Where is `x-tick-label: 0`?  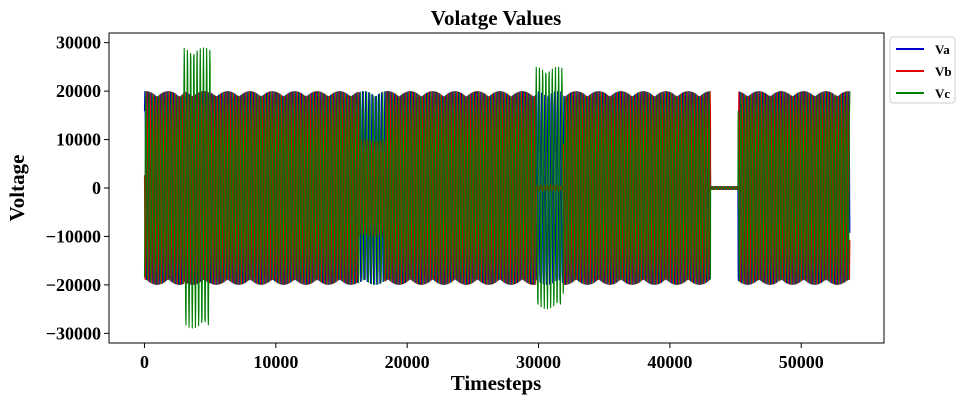 x-tick-label: 0 is located at coordinates (144, 362).